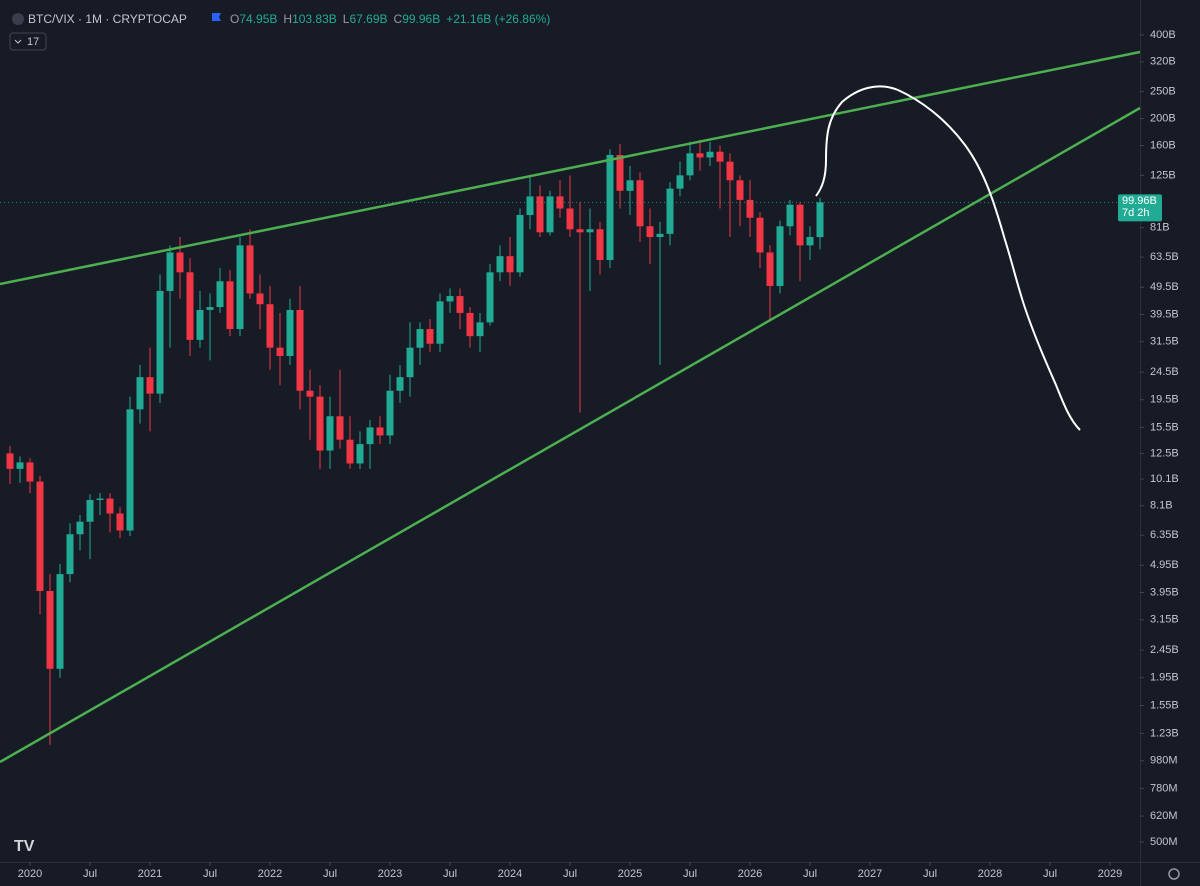 The width and height of the screenshot is (1200, 886). What do you see at coordinates (1163, 62) in the screenshot?
I see `y-tick-label: 320B` at bounding box center [1163, 62].